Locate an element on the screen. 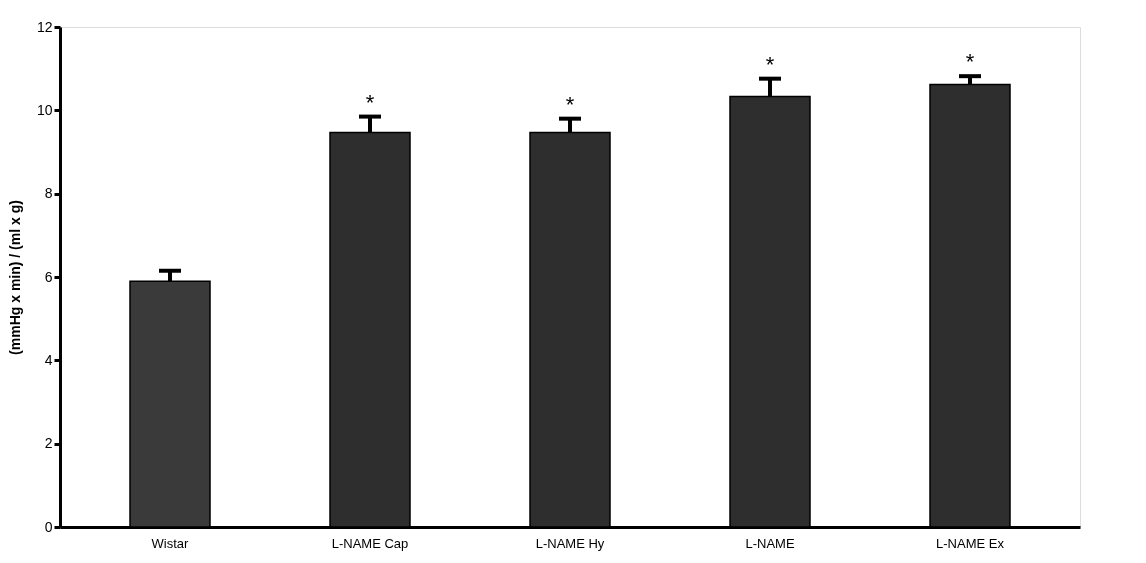  y-tick-label: 6 is located at coordinates (48, 276).